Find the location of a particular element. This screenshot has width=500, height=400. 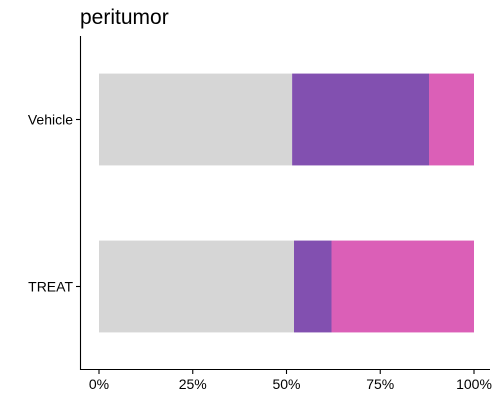

y-tick-label: Vehicle is located at coordinates (50, 120).